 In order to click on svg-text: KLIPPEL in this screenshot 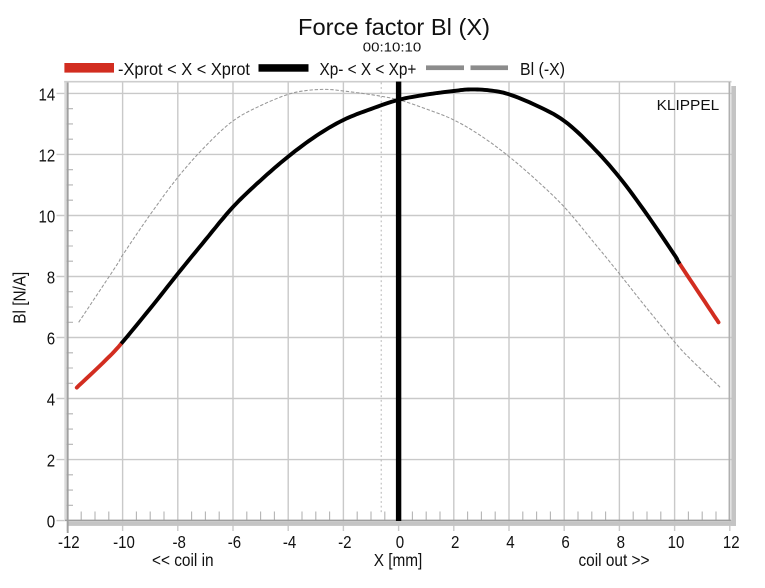, I will do `click(688, 106)`.